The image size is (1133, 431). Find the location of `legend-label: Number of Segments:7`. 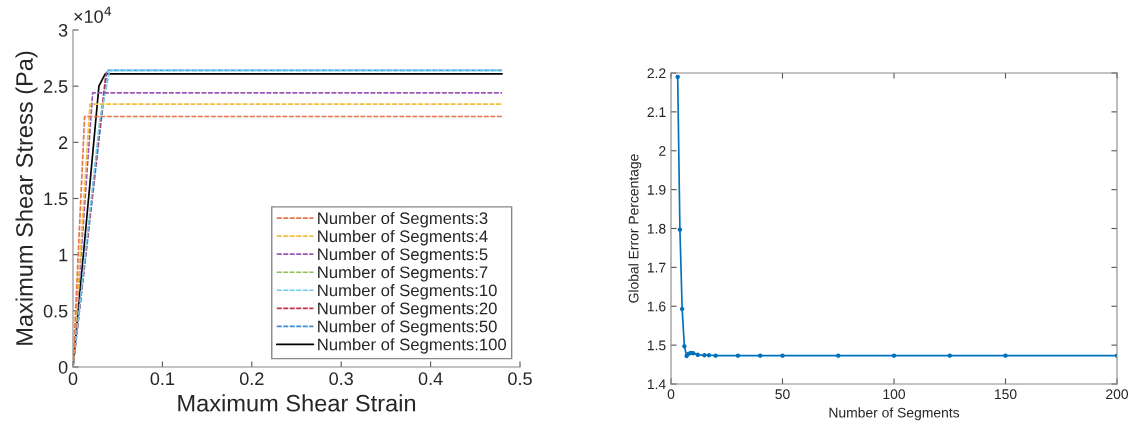

legend-label: Number of Segments:7 is located at coordinates (403, 273).